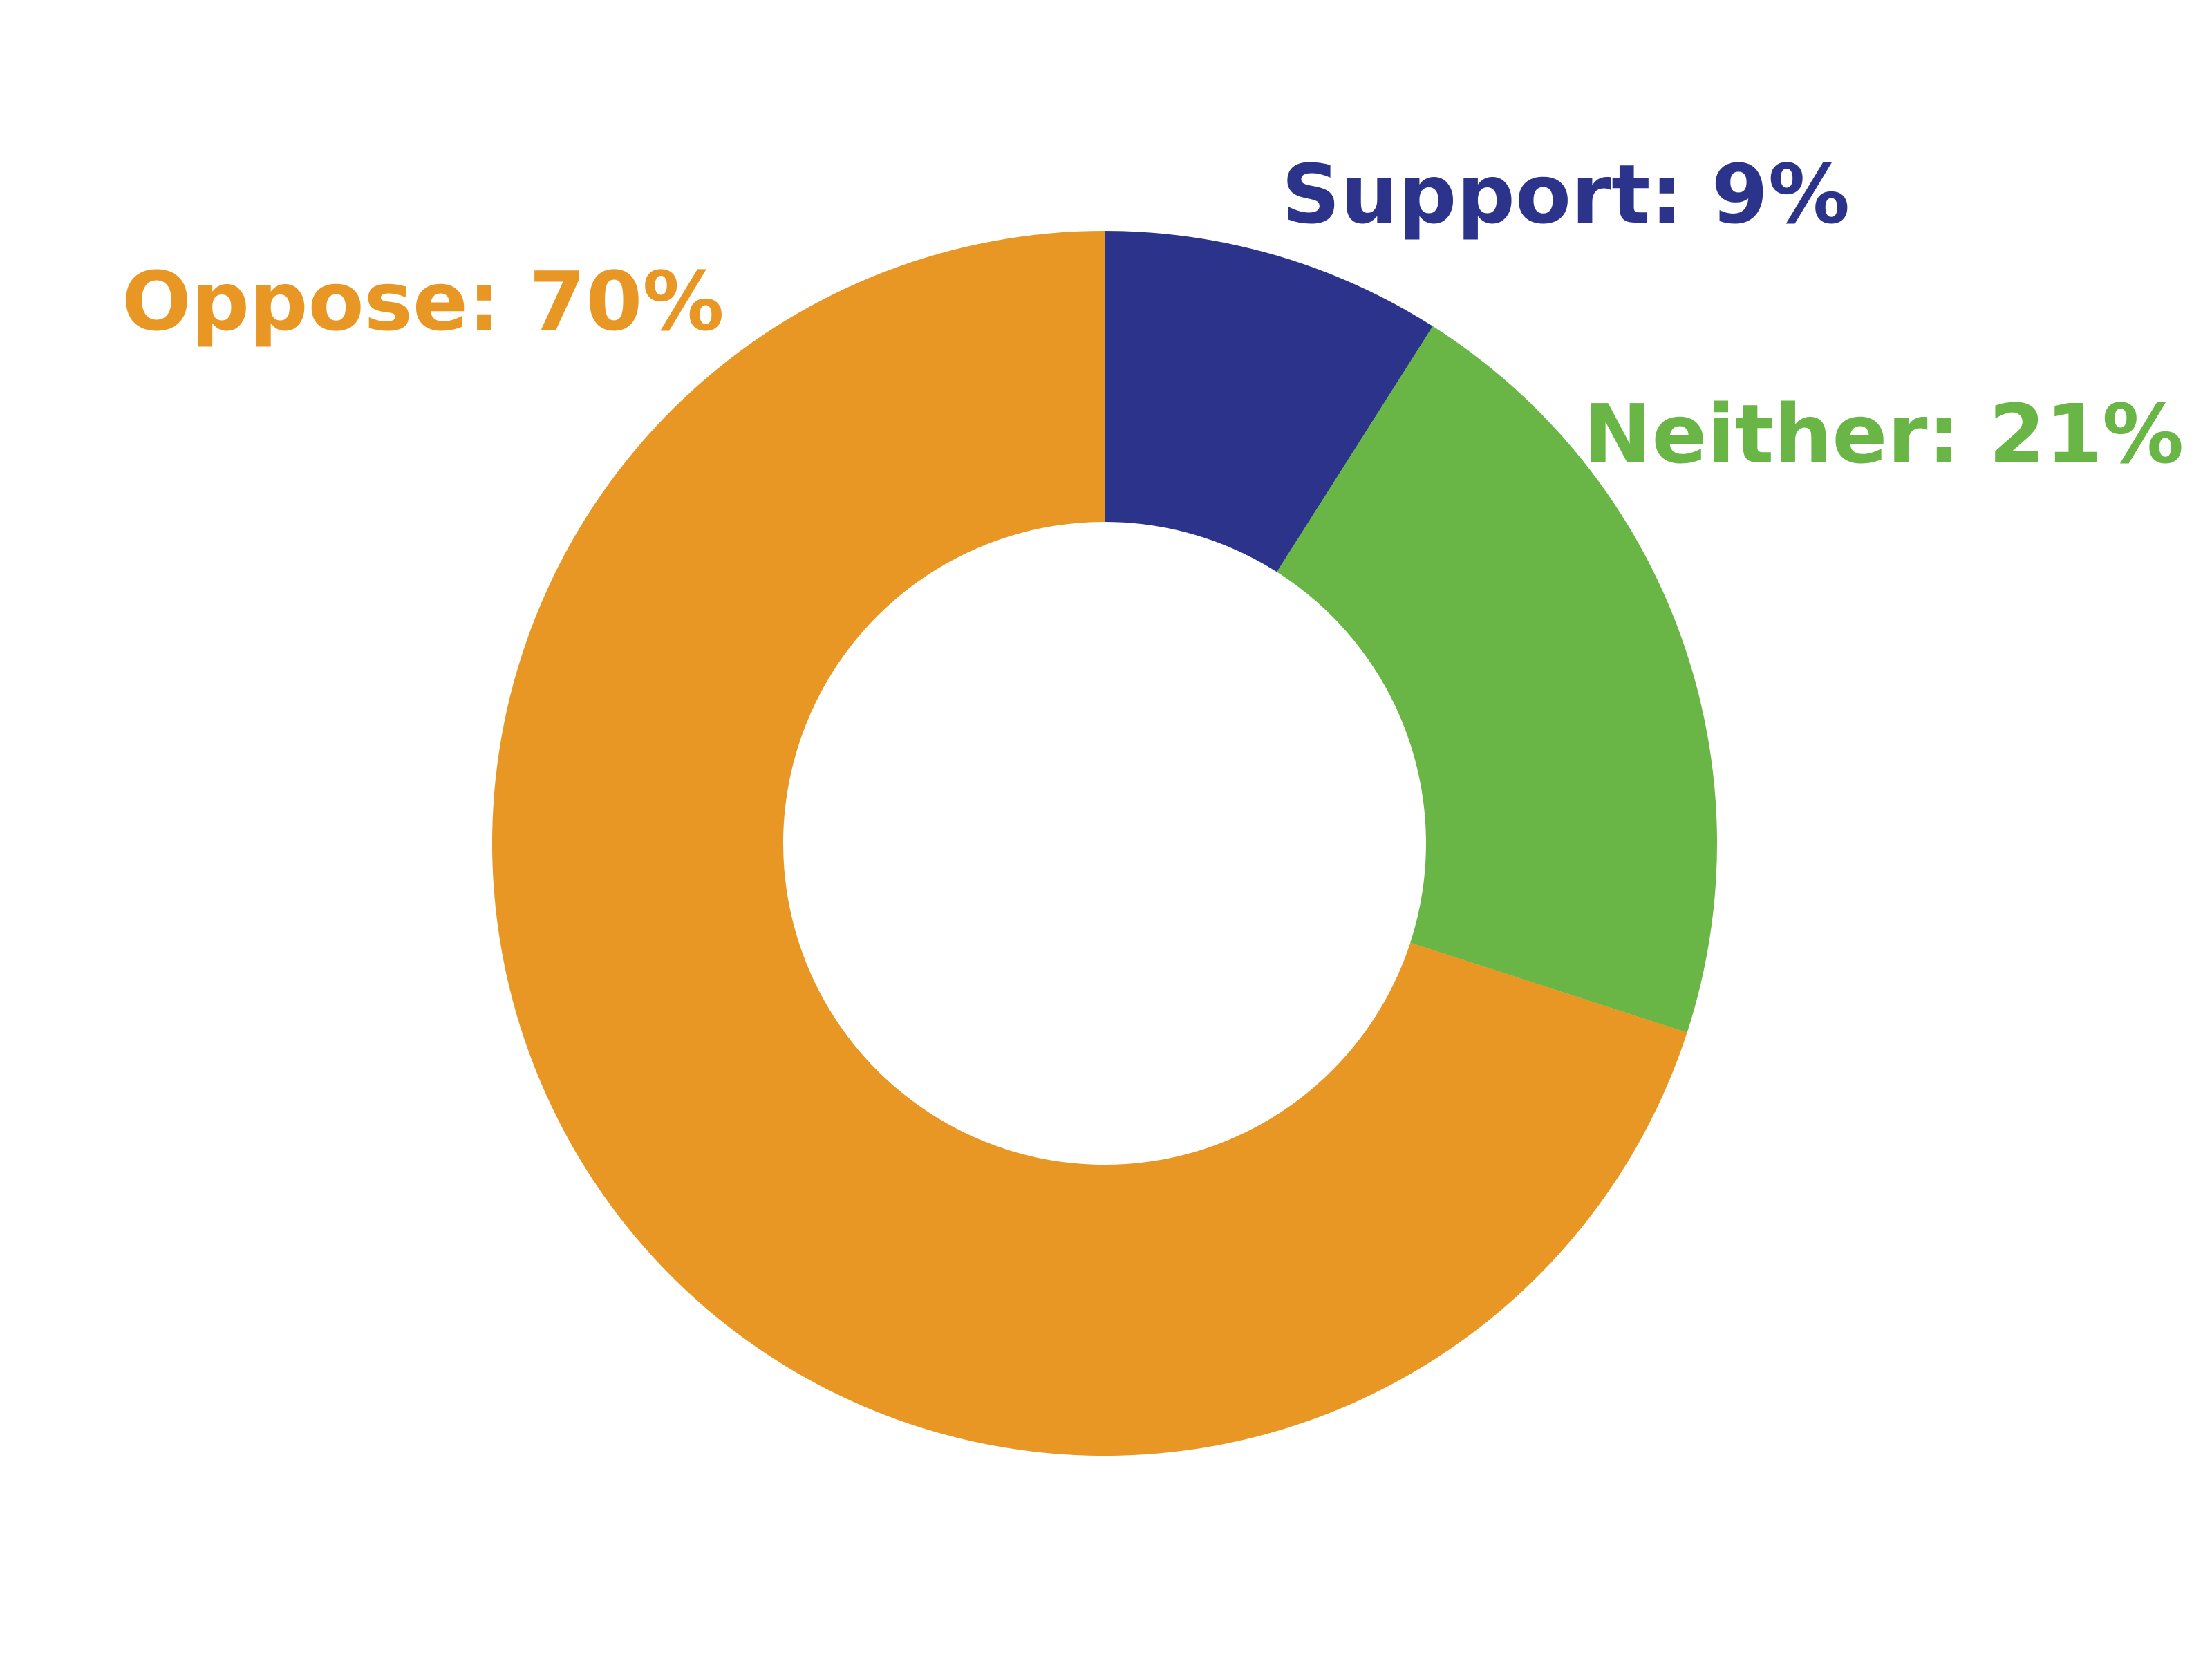  Describe the element at coordinates (1884, 434) in the screenshot. I see `slice-label: Neither: 21%` at that location.